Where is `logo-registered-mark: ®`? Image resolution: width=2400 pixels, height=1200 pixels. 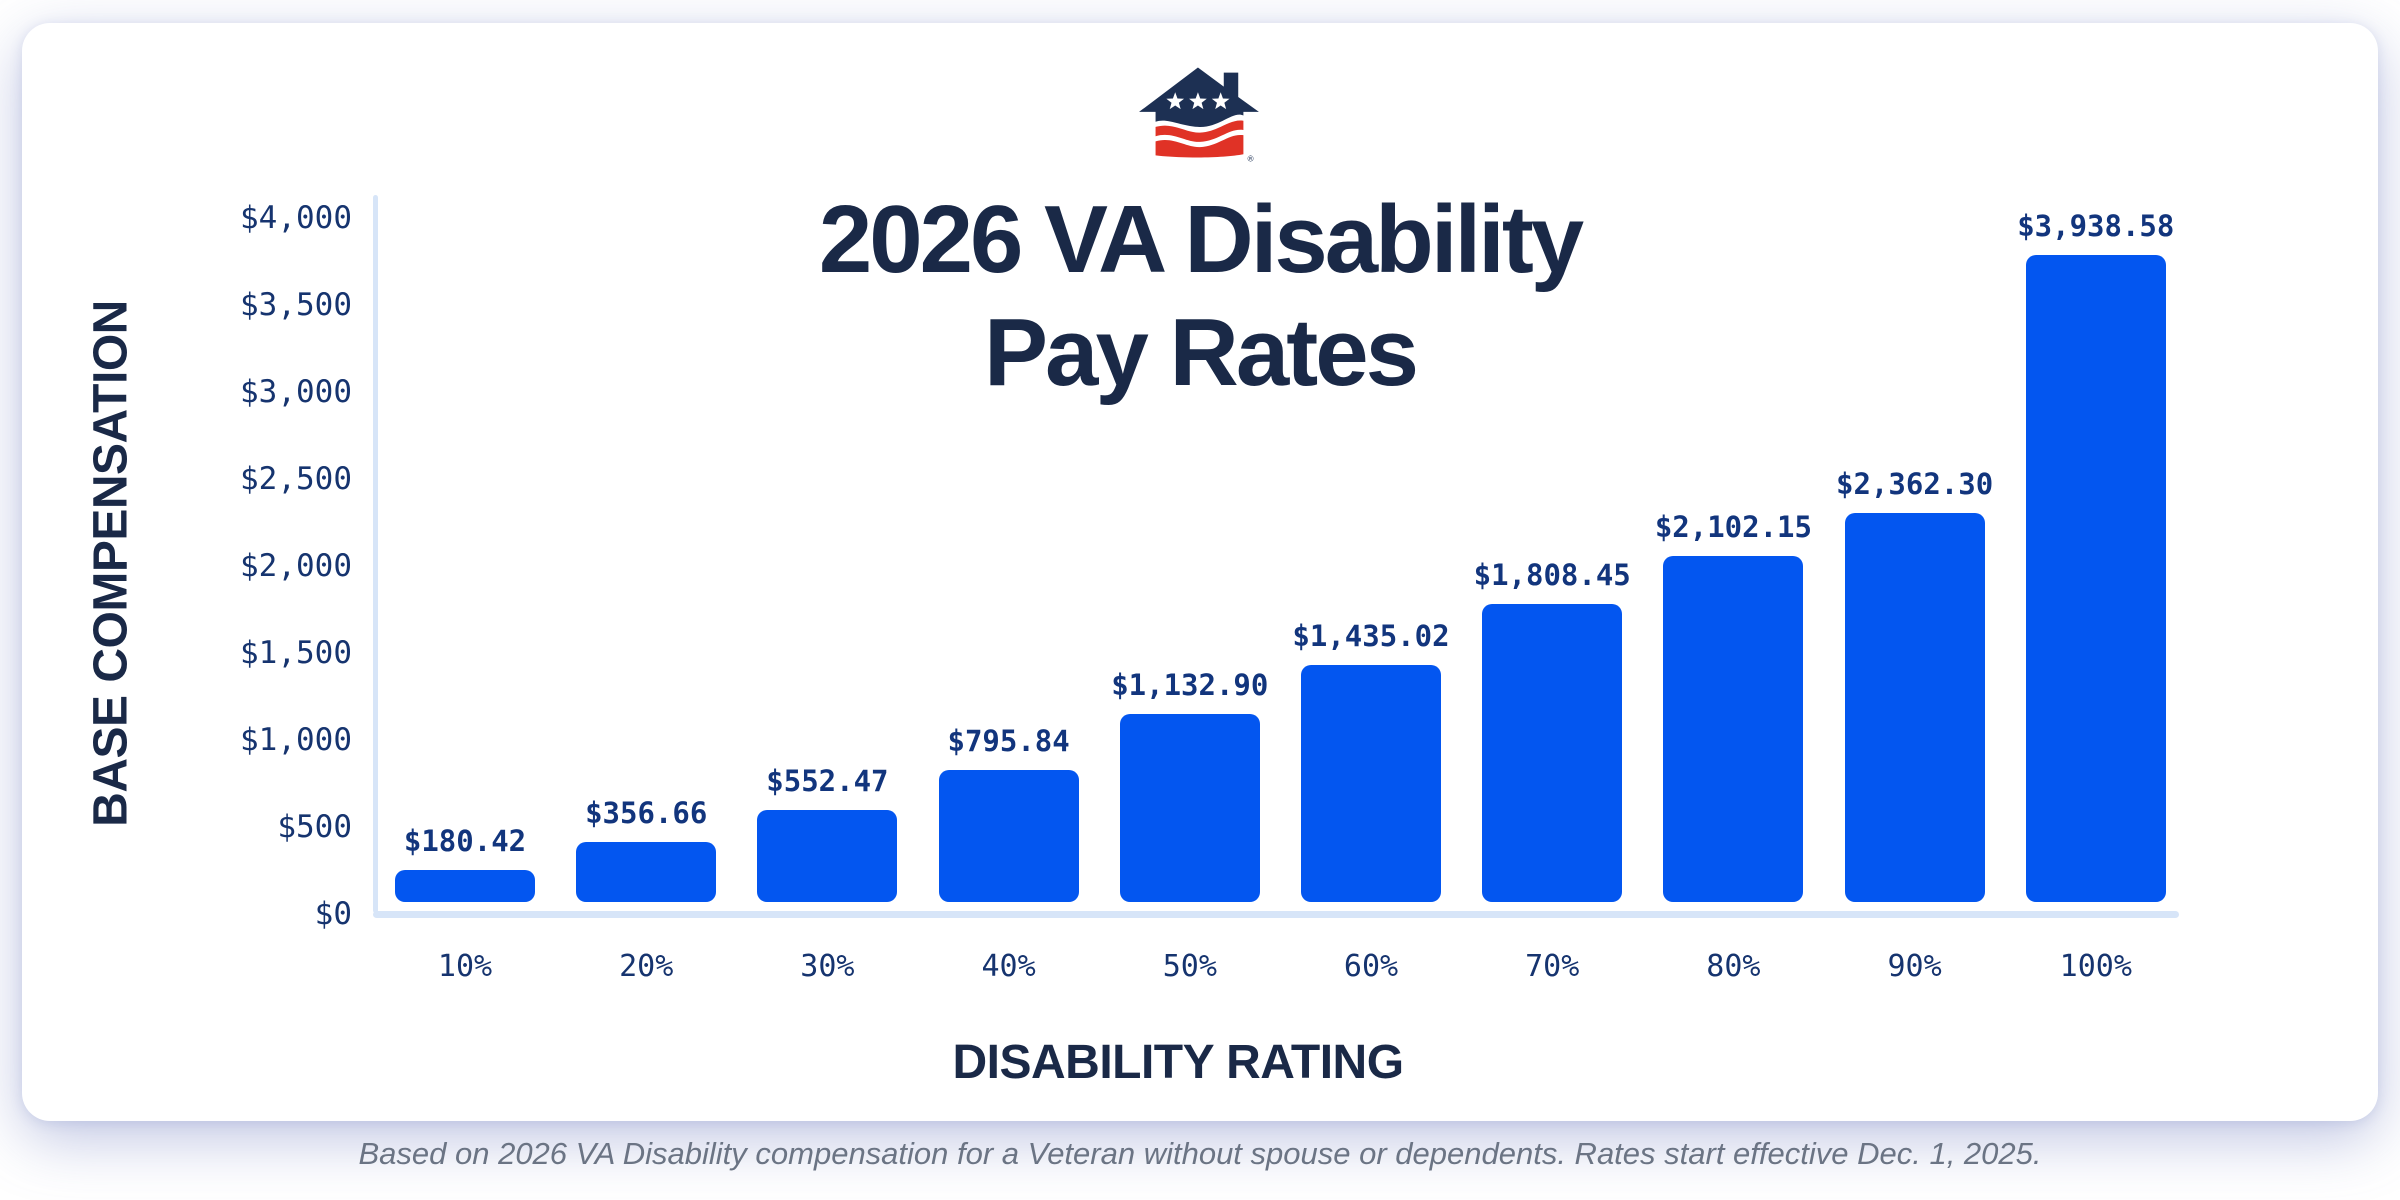
logo-registered-mark: ® is located at coordinates (1251, 158).